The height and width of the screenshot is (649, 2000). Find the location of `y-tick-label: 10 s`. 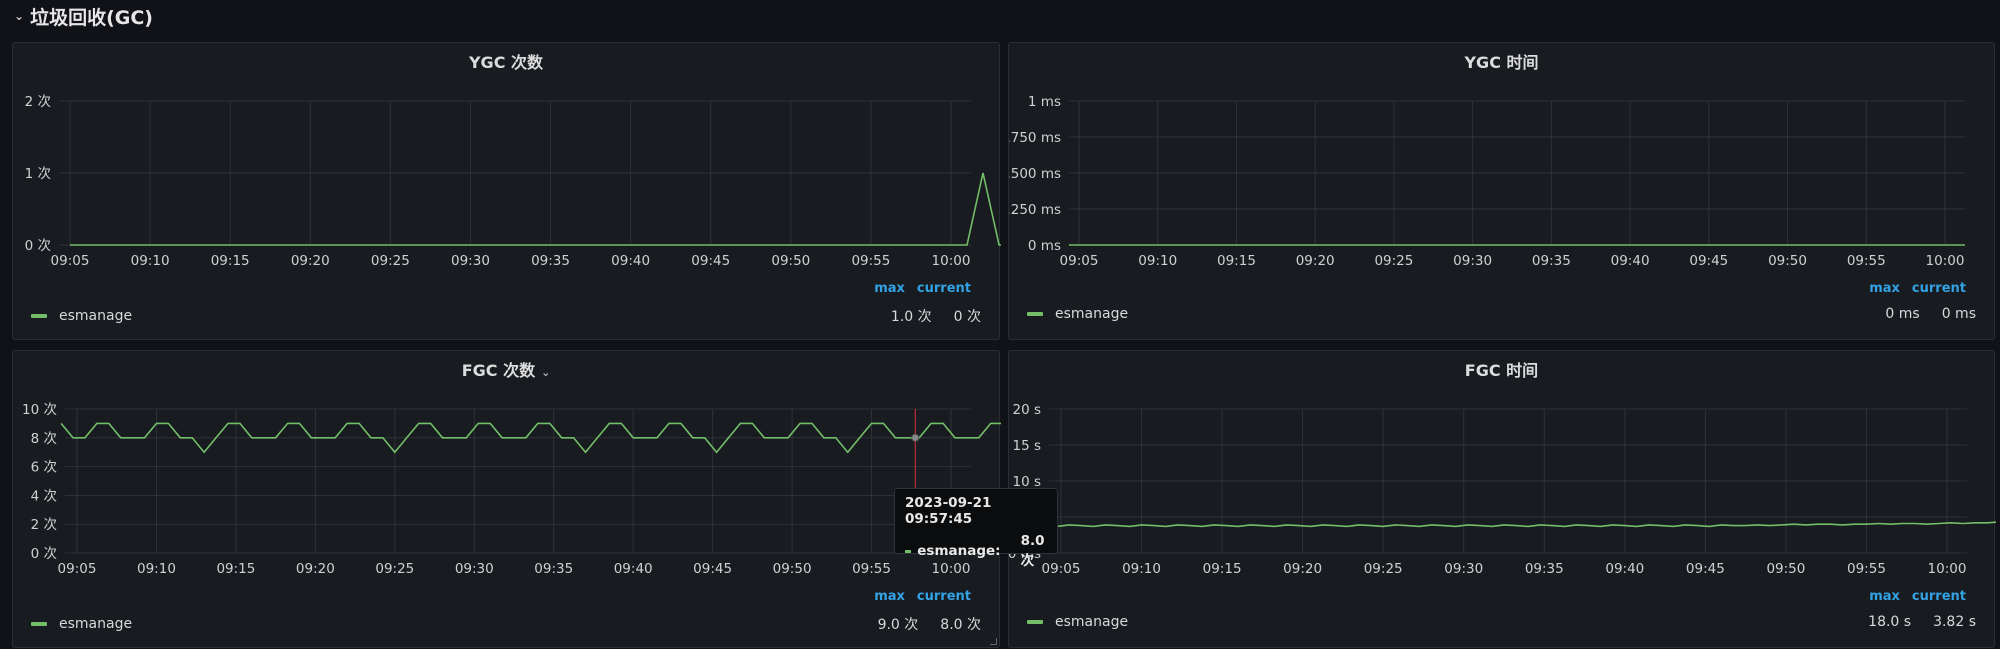

y-tick-label: 10 s is located at coordinates (1026, 482).